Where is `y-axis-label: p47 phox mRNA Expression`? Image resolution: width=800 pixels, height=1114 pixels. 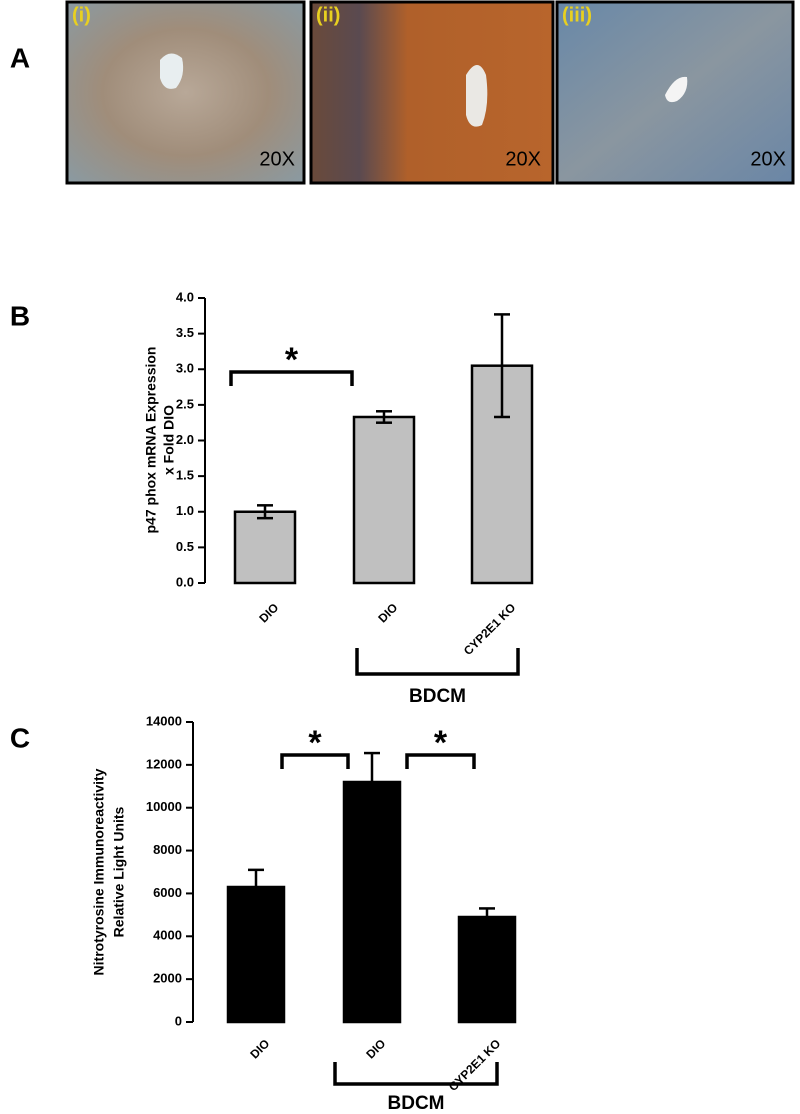 y-axis-label: p47 phox mRNA Expression is located at coordinates (151, 440).